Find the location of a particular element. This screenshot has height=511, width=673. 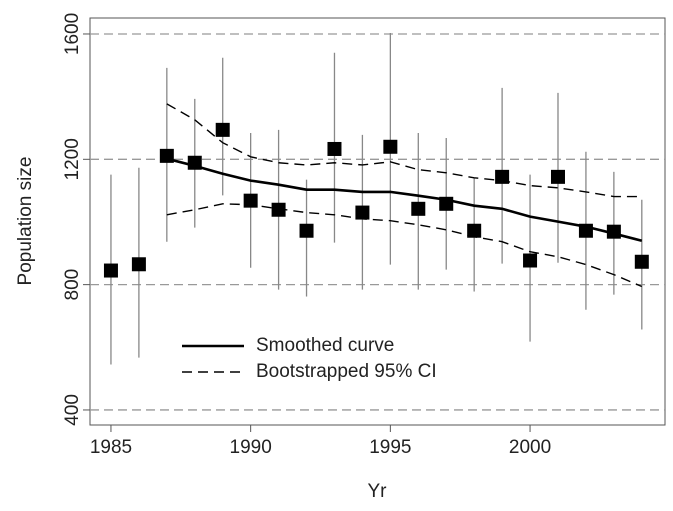

y-axis-label: Population size is located at coordinates (25, 221).